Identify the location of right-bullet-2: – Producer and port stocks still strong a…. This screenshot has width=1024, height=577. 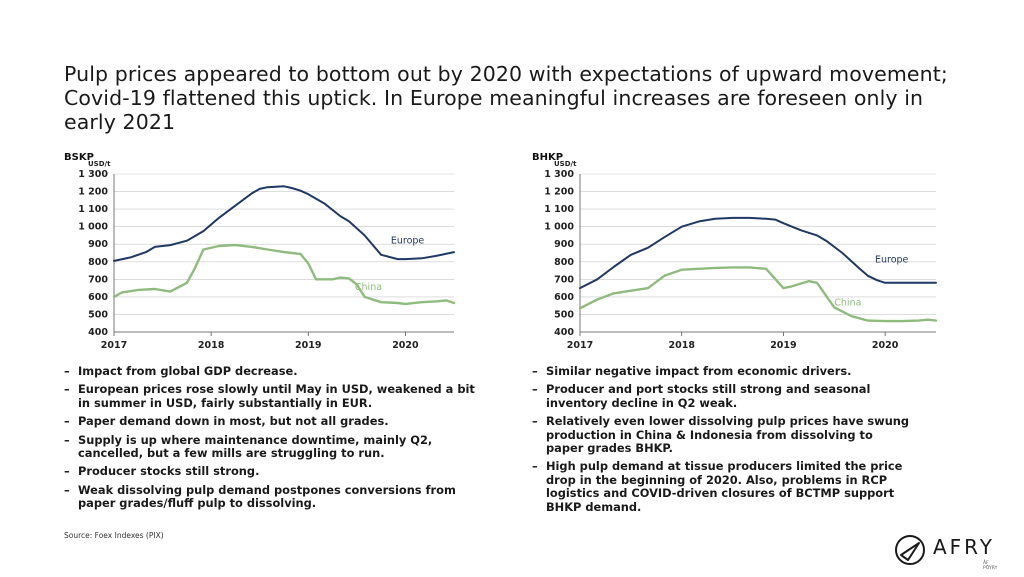
(722, 396).